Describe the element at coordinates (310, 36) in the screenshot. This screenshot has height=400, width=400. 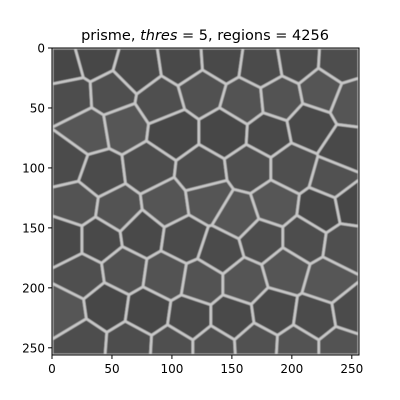
I see `title-regions-value: 4256` at that location.